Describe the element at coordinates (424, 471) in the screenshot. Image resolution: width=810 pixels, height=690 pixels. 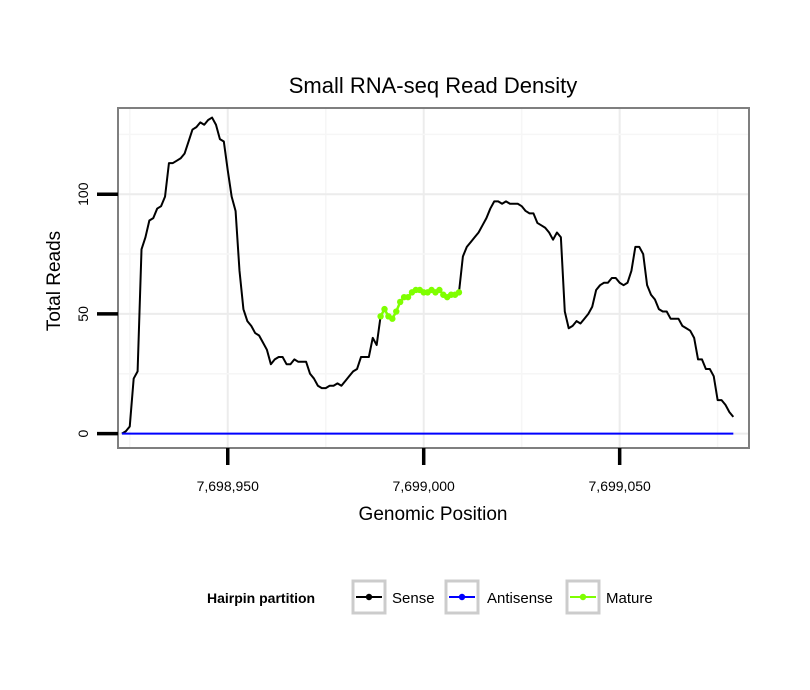
I see `x-axis: 7,698,950 7,699,000 7,699,050` at that location.